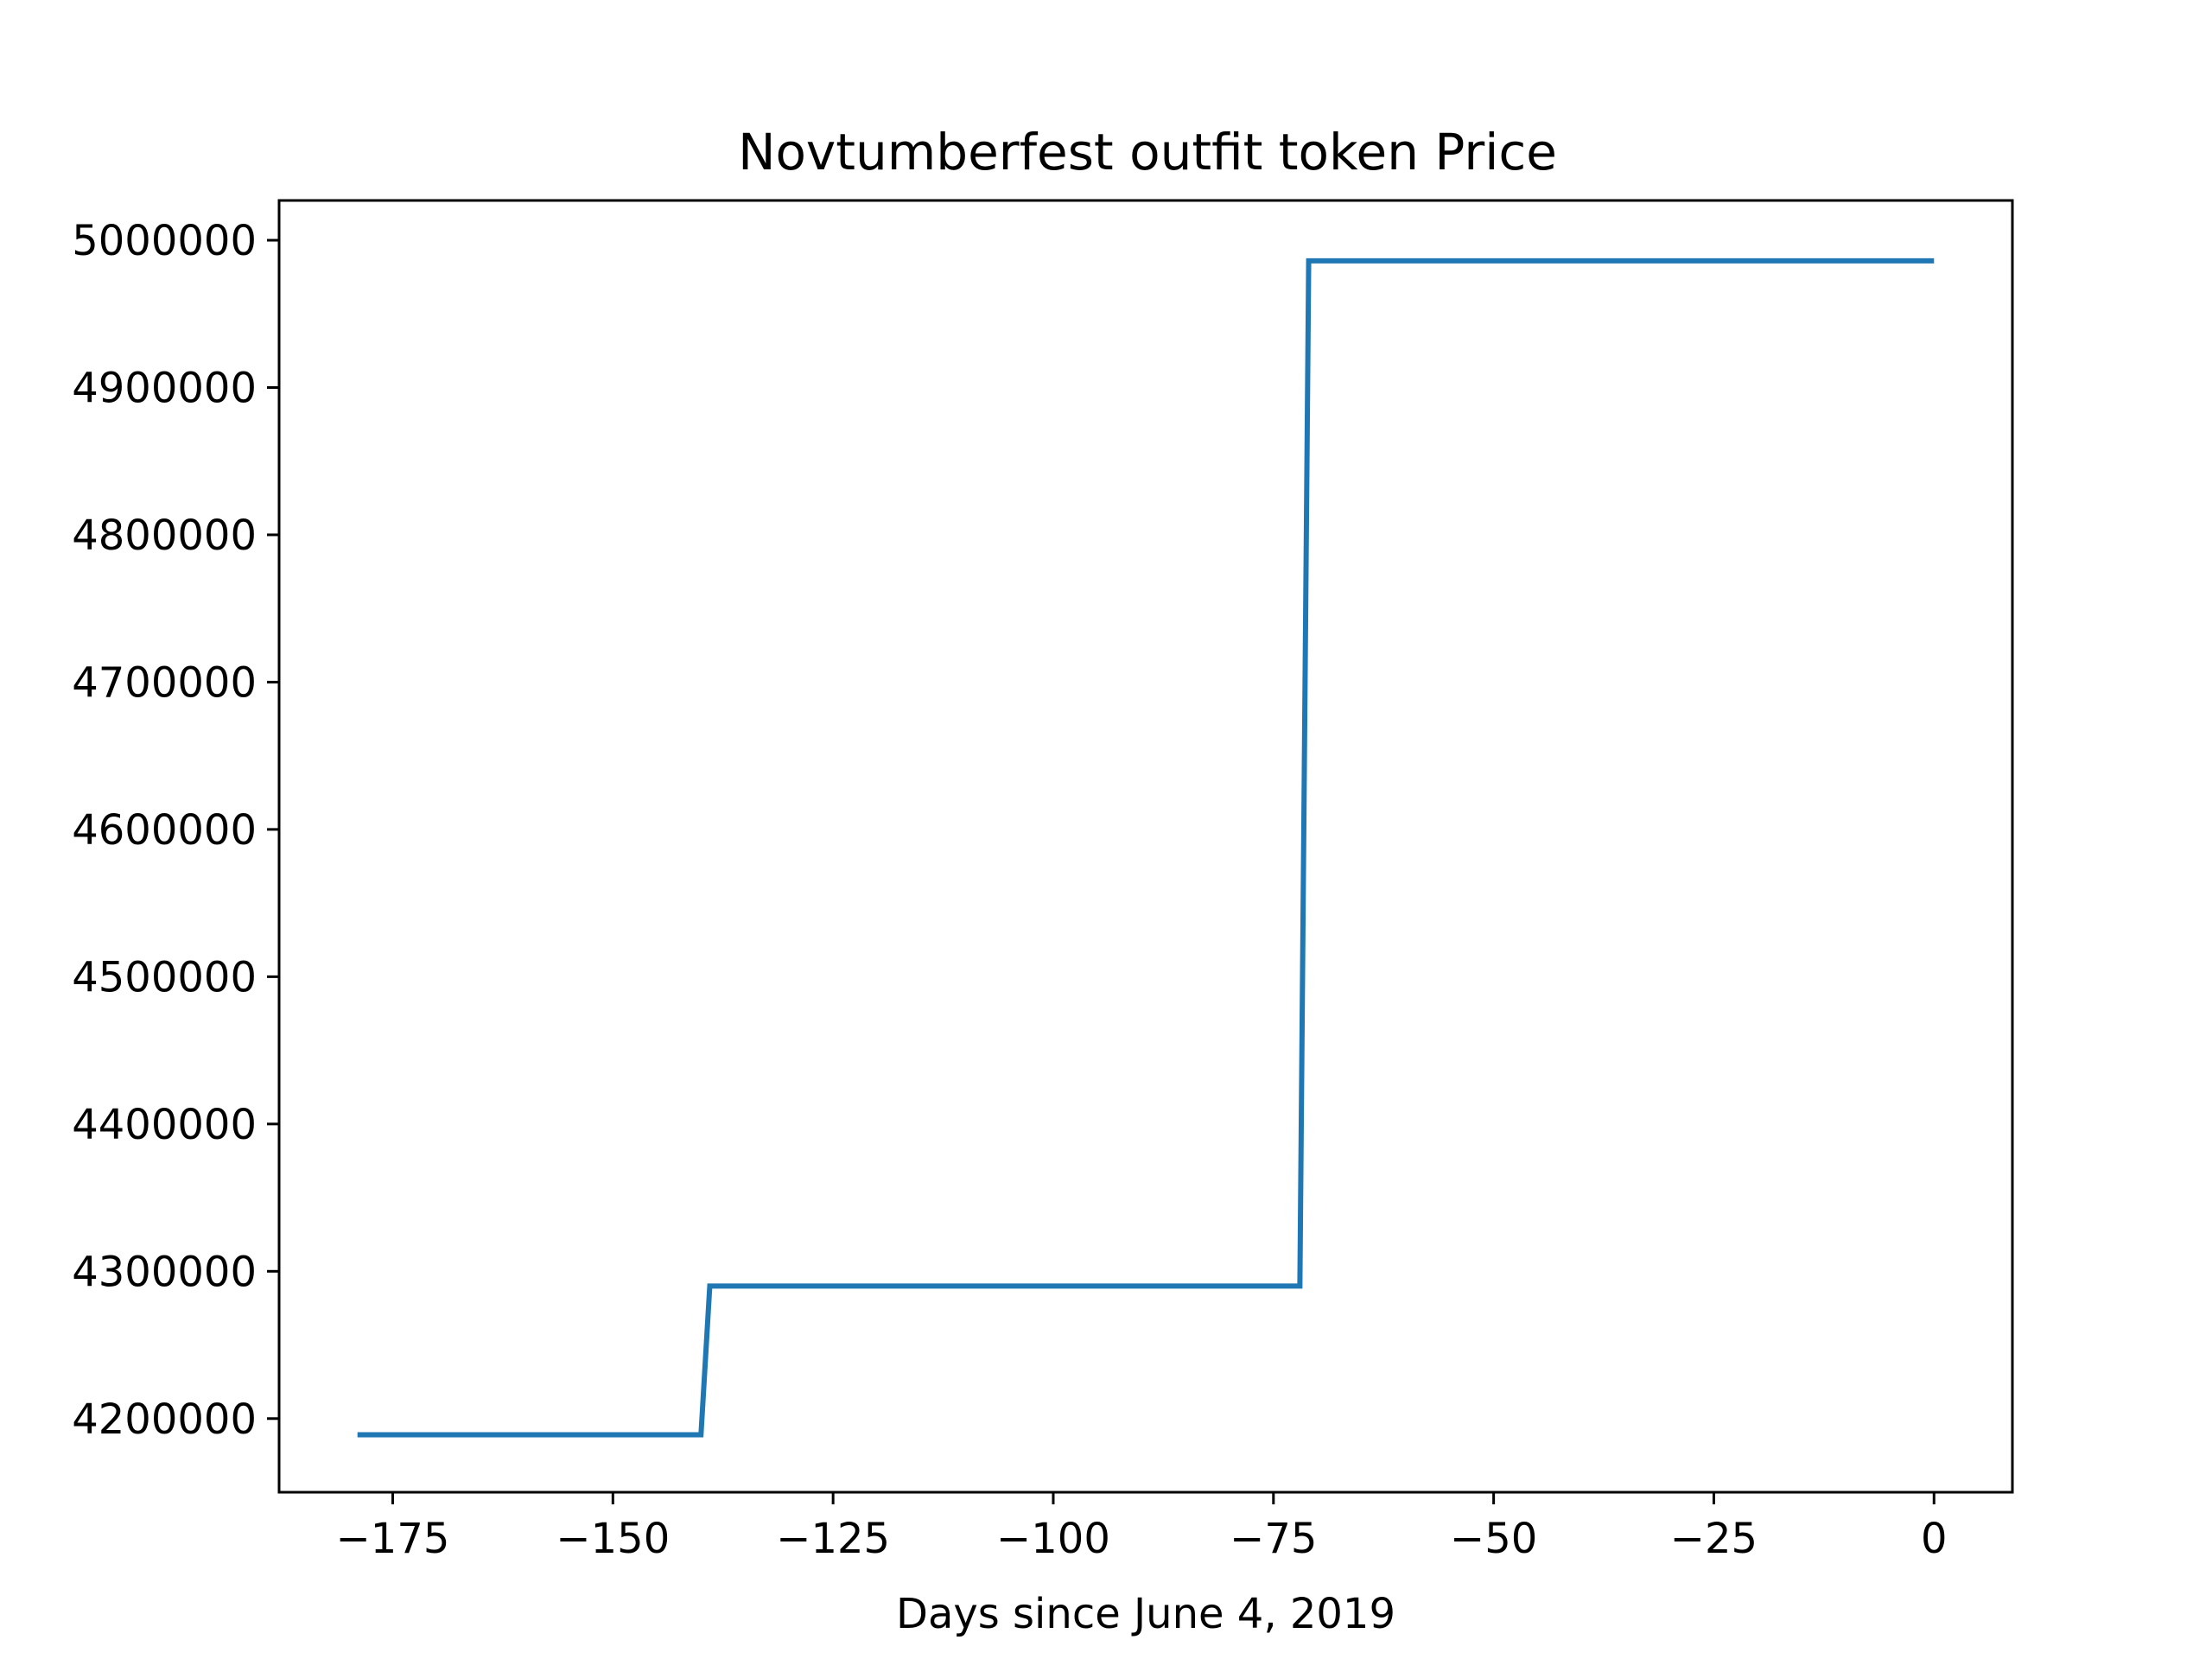 This screenshot has height=1659, width=2212. I want to click on y-tick-label: 4200000, so click(164, 1419).